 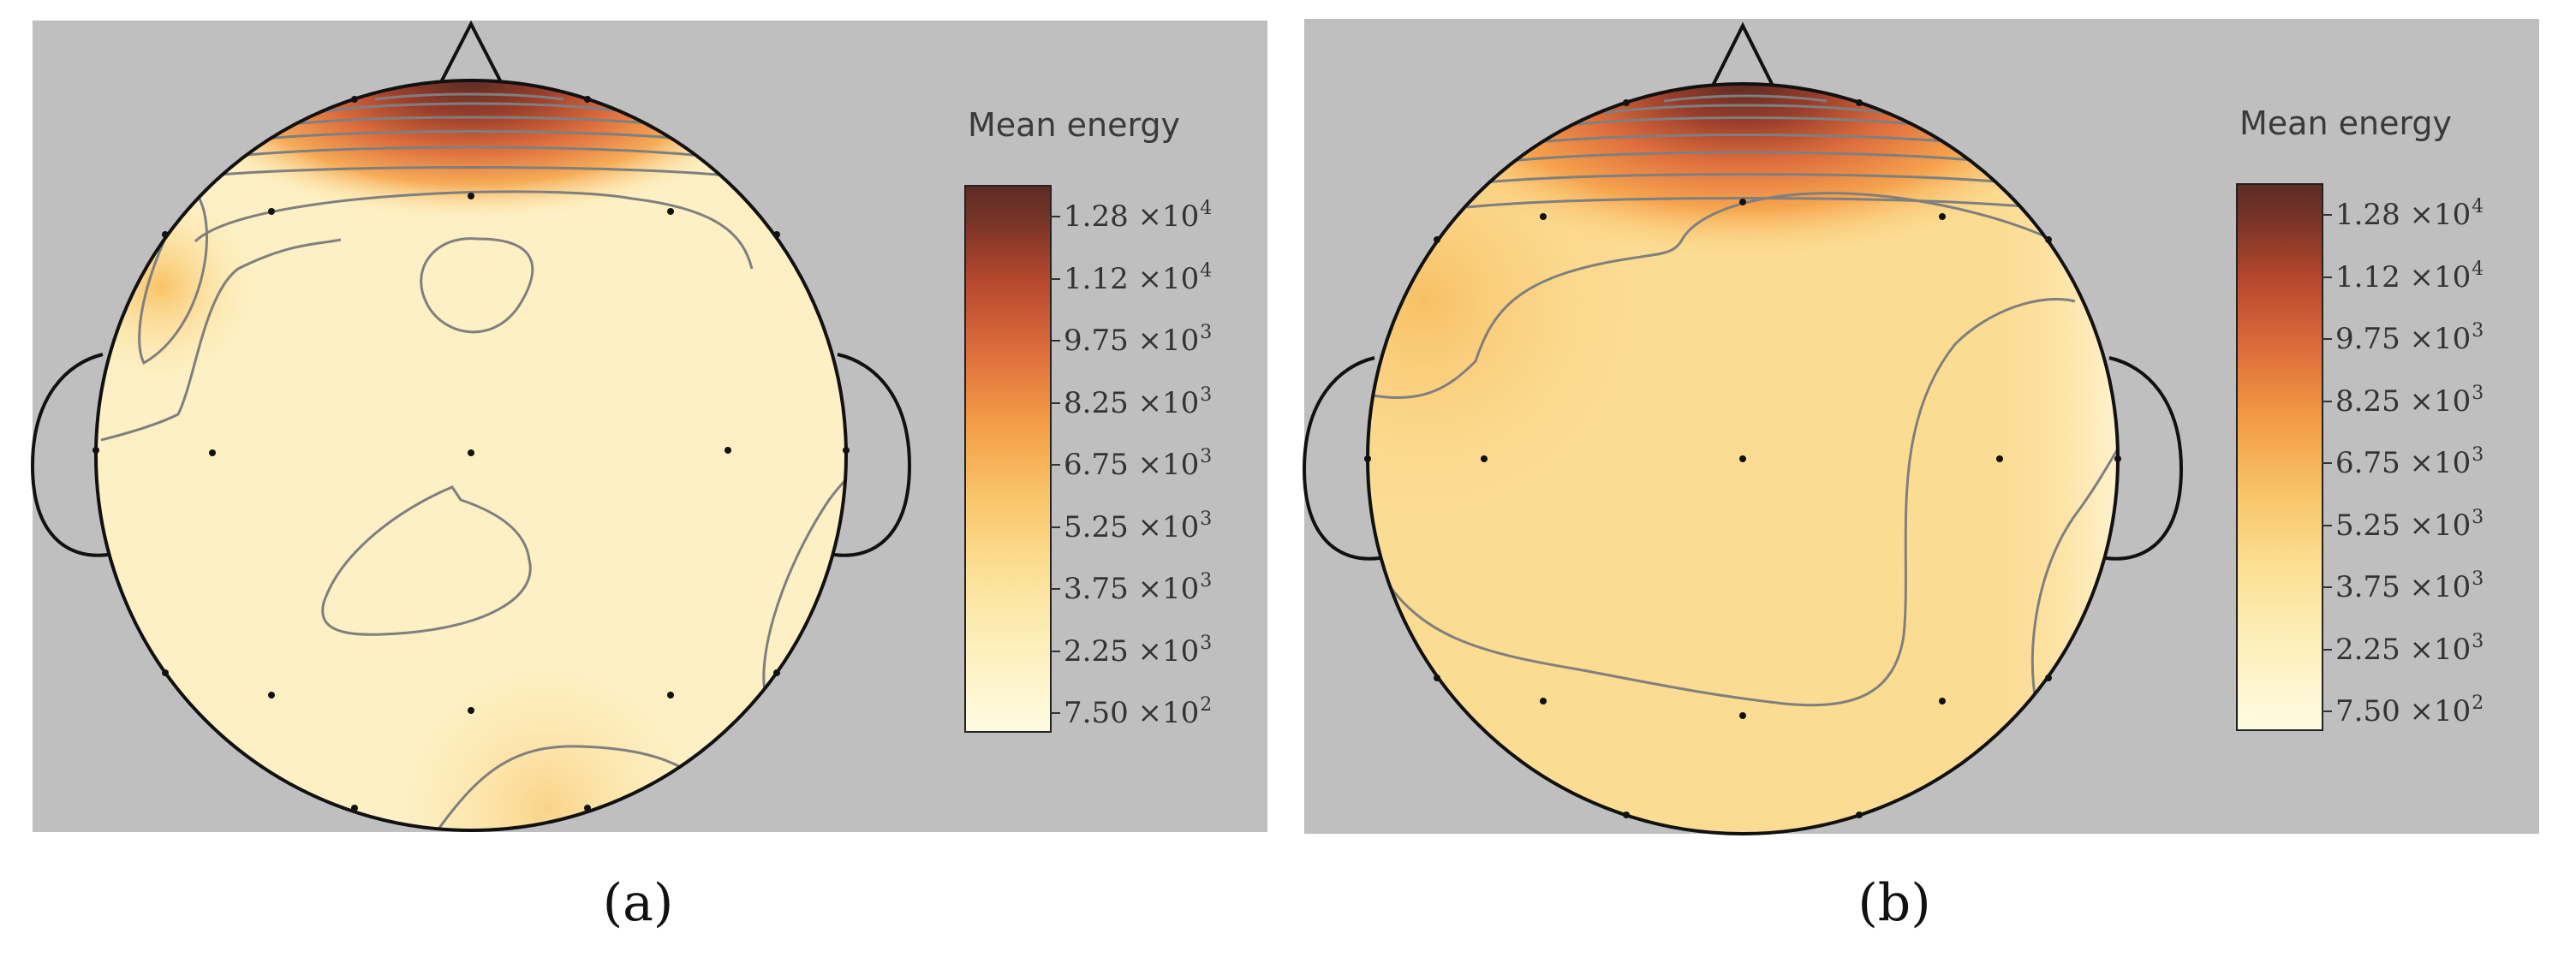 What do you see at coordinates (638, 903) in the screenshot?
I see `panel-label-a: (a)` at bounding box center [638, 903].